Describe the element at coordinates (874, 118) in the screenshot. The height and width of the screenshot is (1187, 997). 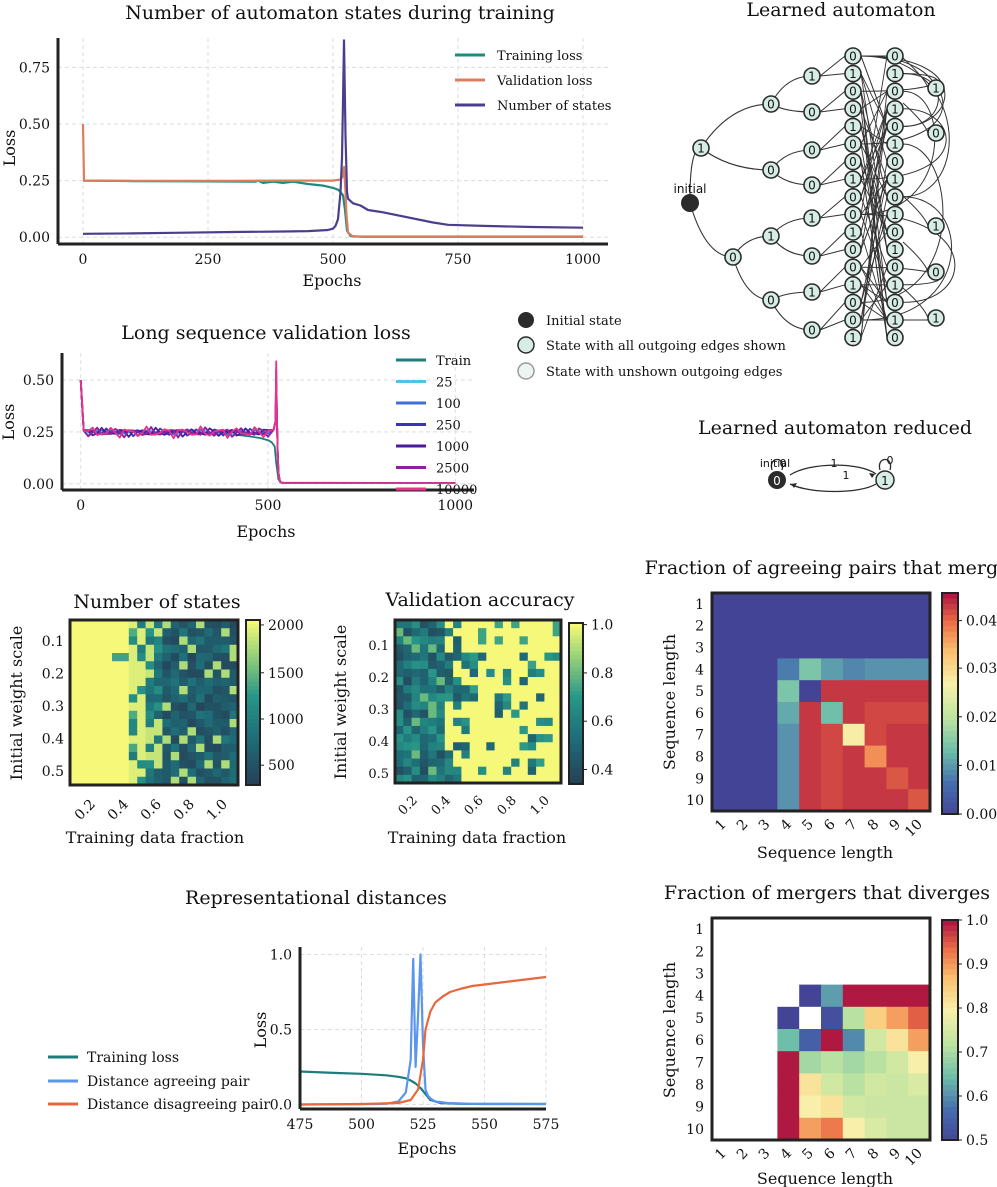
I see `automaton-edge` at that location.